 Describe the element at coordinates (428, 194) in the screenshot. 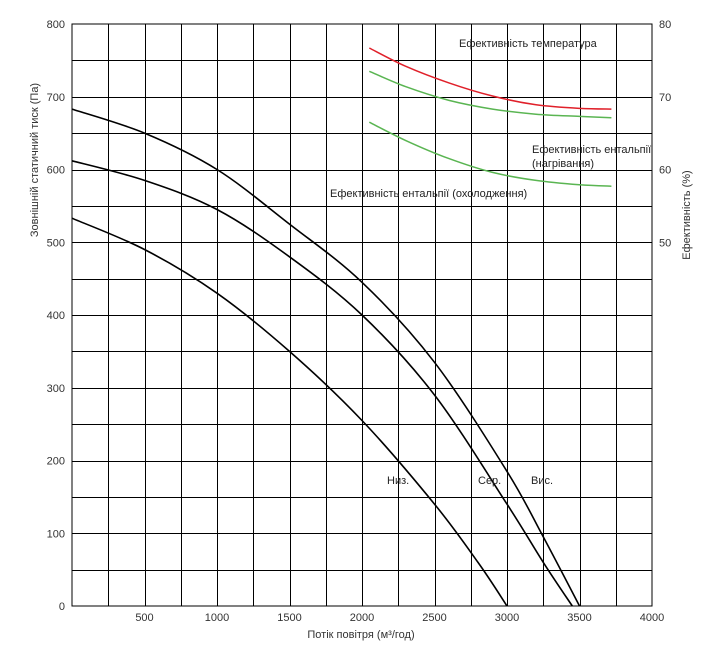

I see `label-enthalpy-cooling: Ефективність ентальпії (охолодження)` at that location.